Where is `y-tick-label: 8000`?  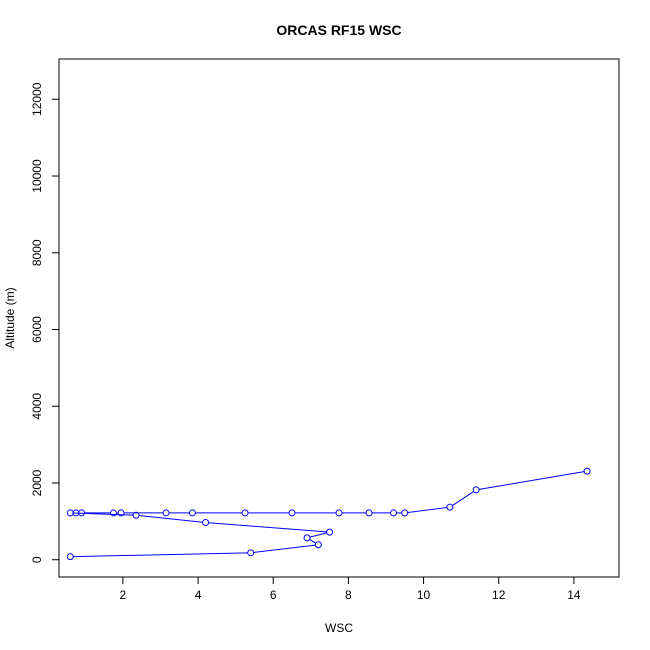 y-tick-label: 8000 is located at coordinates (37, 252).